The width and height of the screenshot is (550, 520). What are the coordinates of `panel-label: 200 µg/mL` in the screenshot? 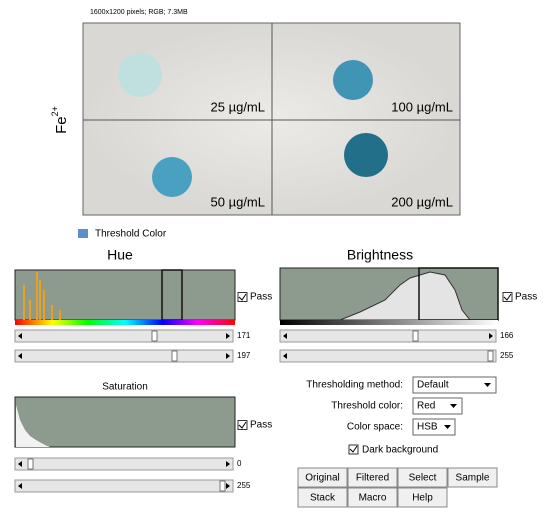 It's located at (422, 201).